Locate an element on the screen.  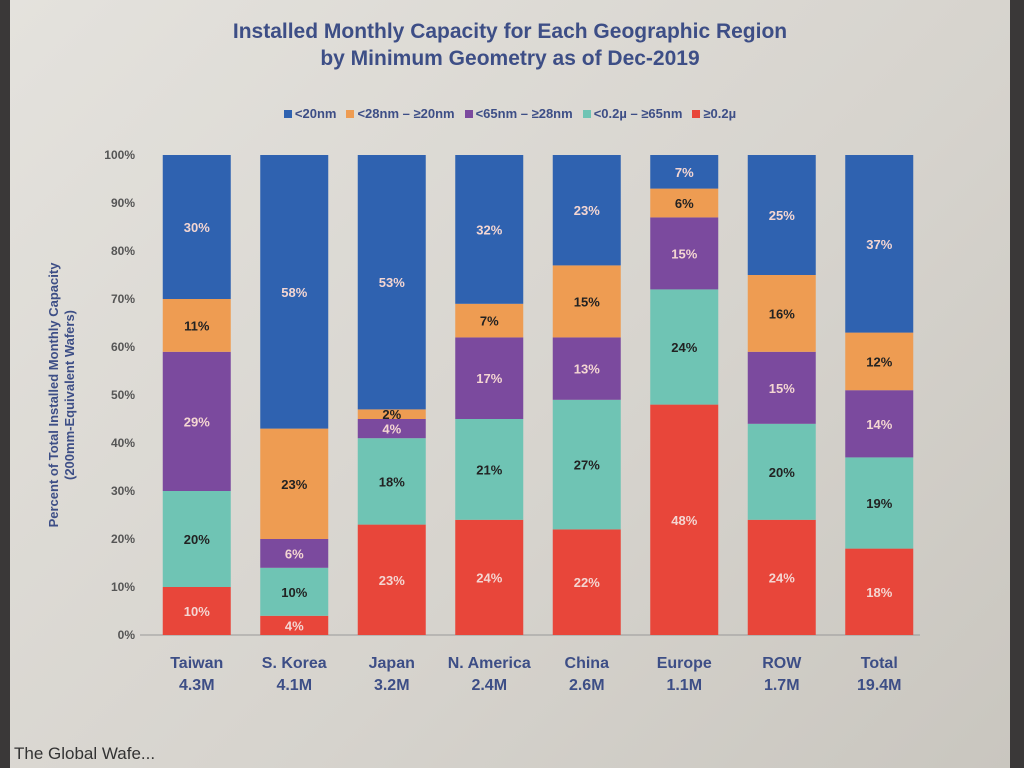
data-label: 2% is located at coordinates (391, 414).